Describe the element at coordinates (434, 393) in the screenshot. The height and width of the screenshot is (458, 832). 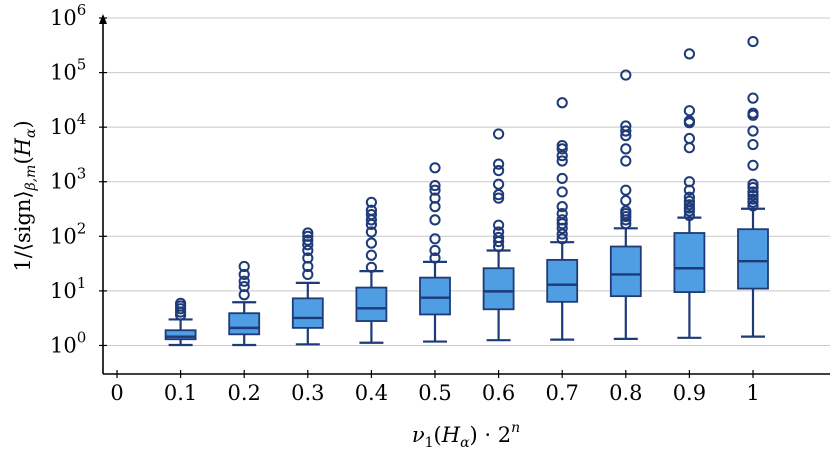
I see `x-tick-label: 0.5` at that location.